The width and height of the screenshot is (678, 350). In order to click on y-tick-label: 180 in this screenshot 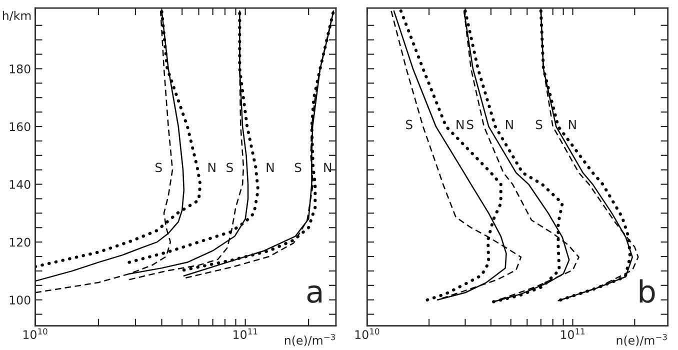, I will do `click(20, 69)`.